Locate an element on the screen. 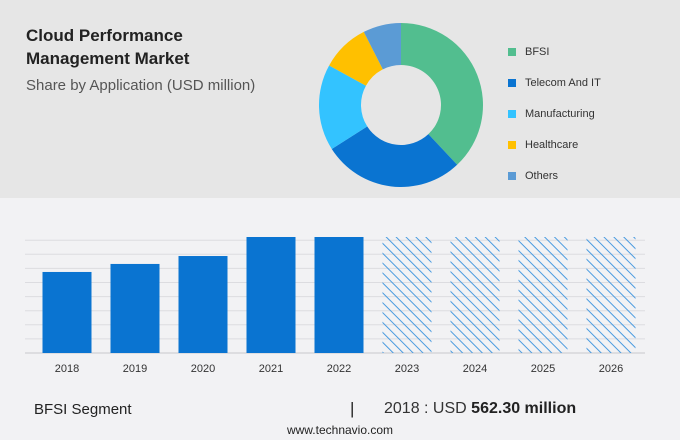 The image size is (680, 440). legend-label: Healthcare is located at coordinates (552, 144).